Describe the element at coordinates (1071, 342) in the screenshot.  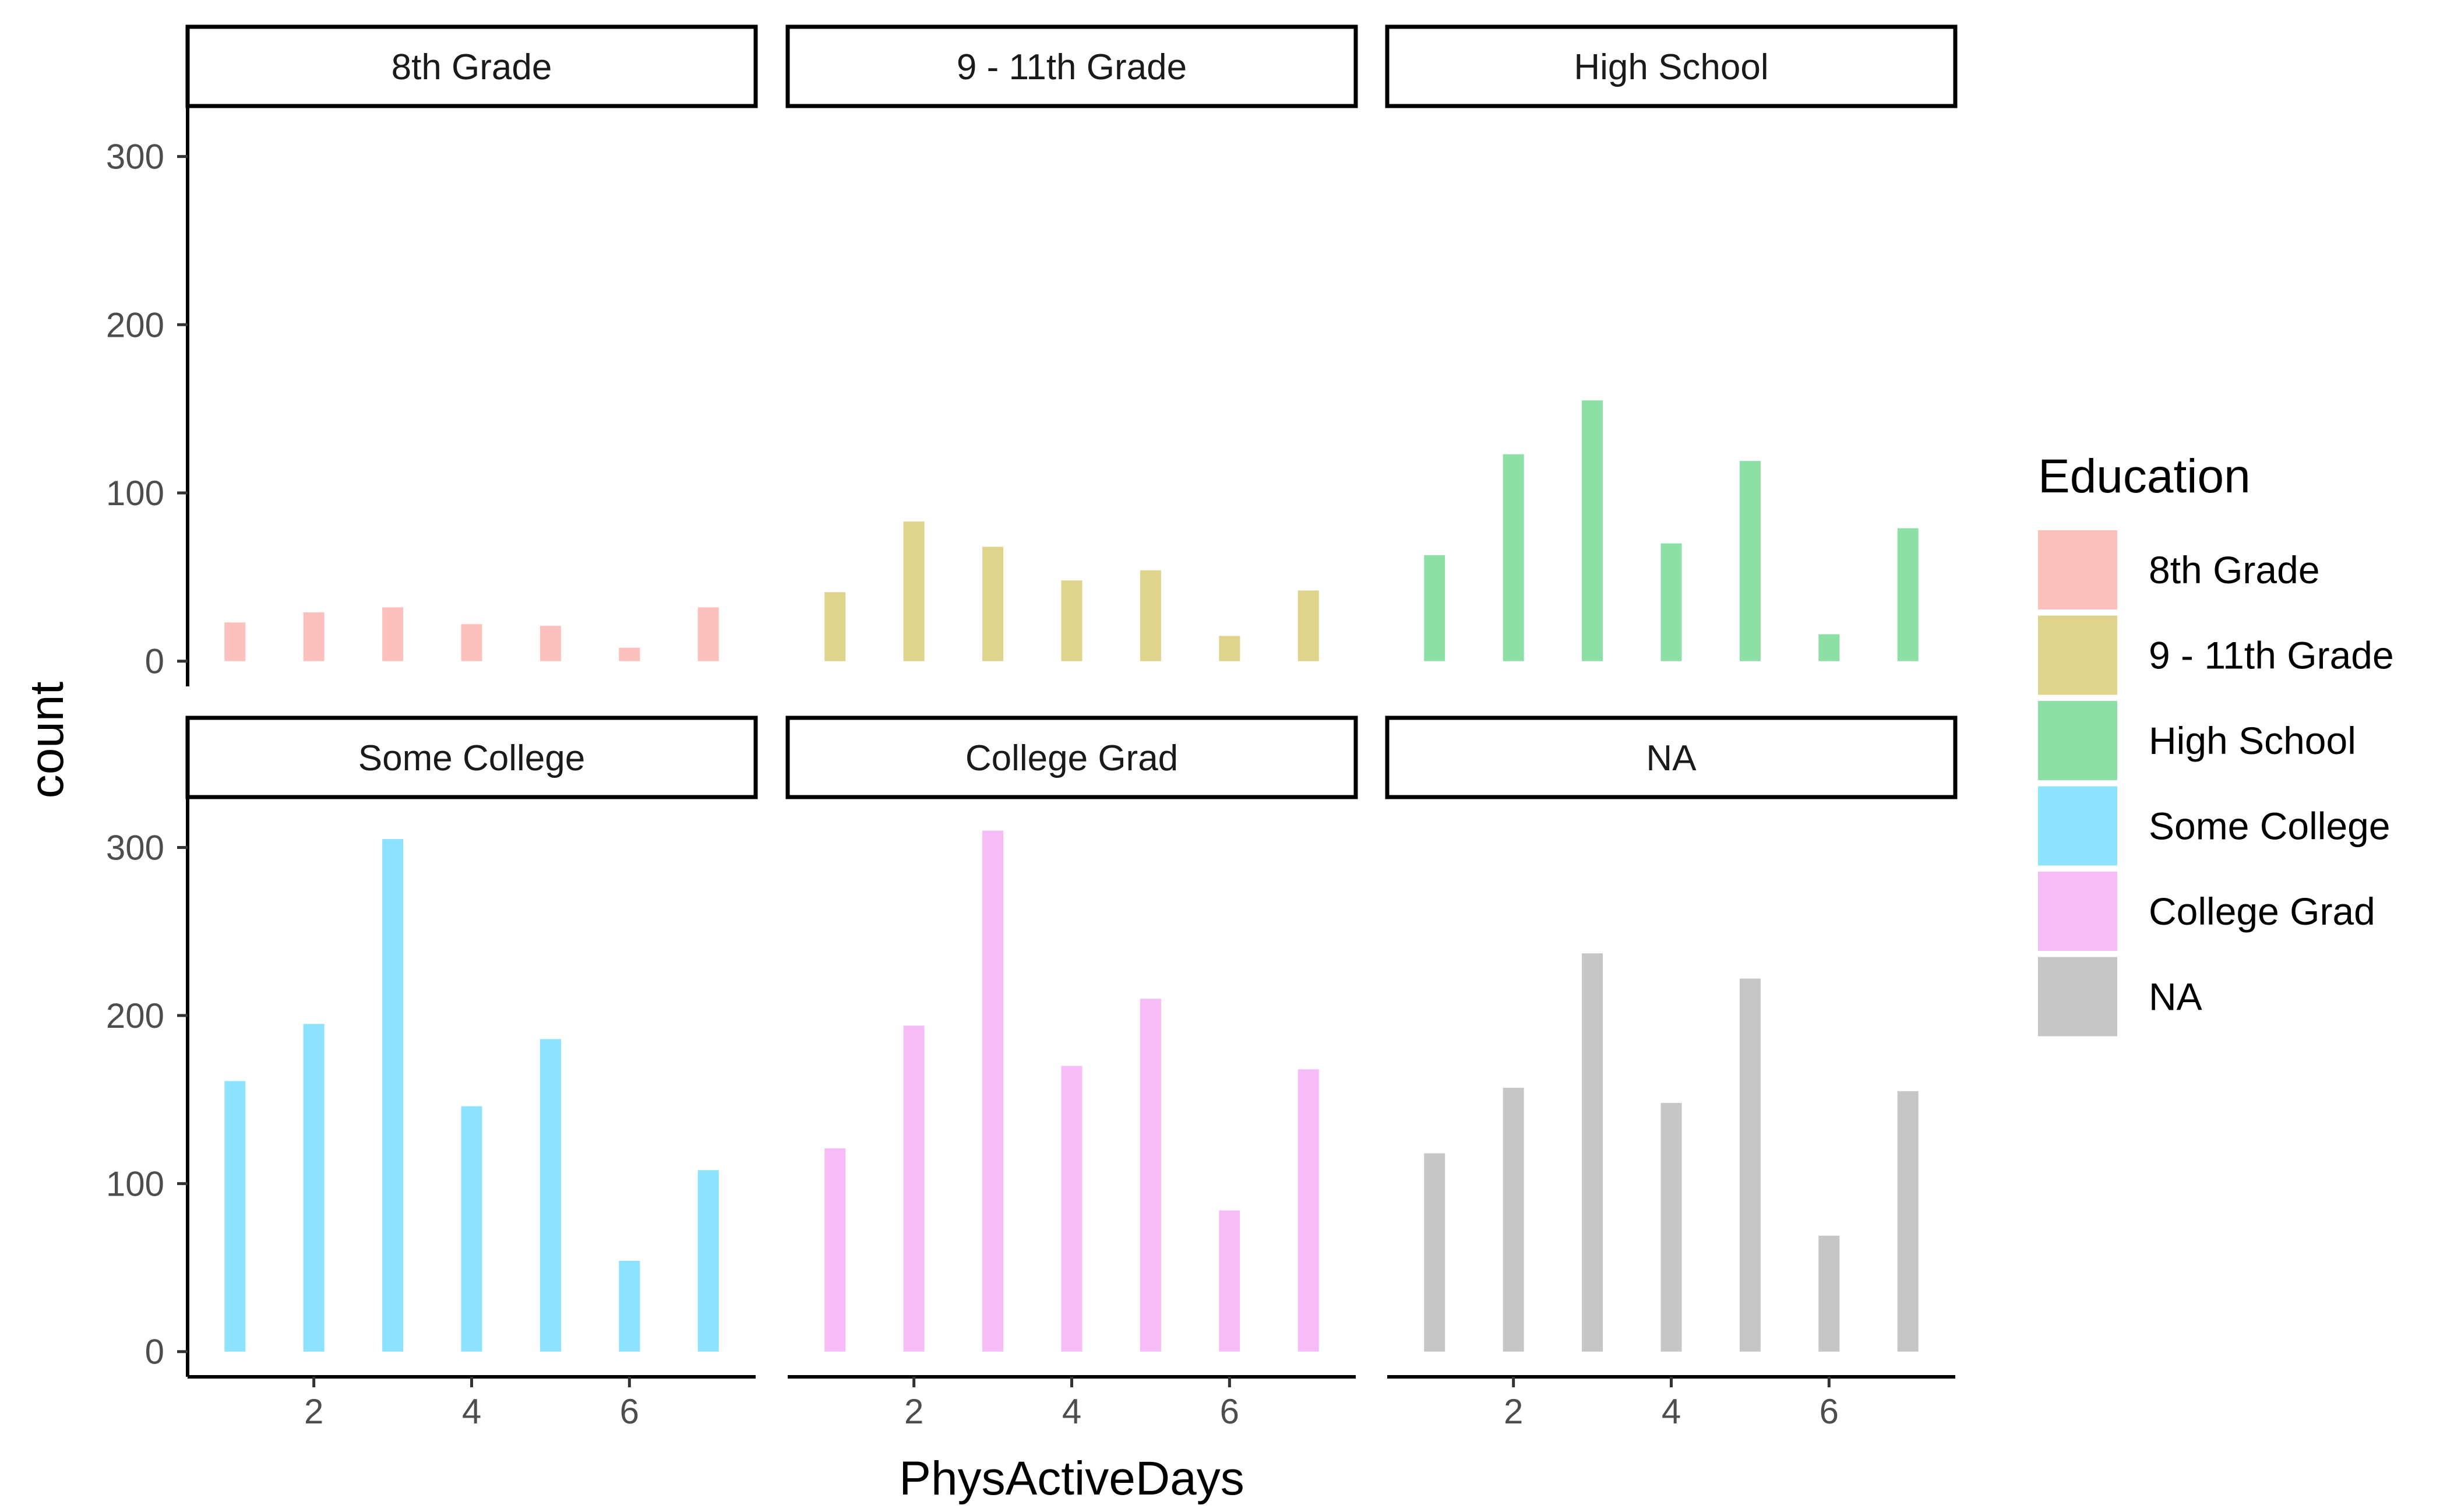
I see `facet-panel: 9 - 11th Grade` at that location.